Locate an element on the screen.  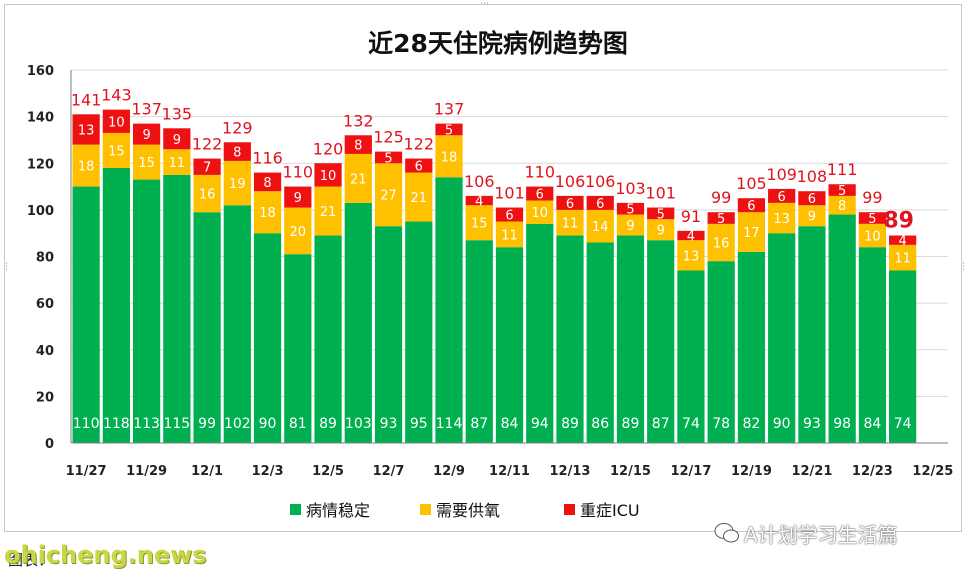
bar-value-label: 16 is located at coordinates (207, 195).